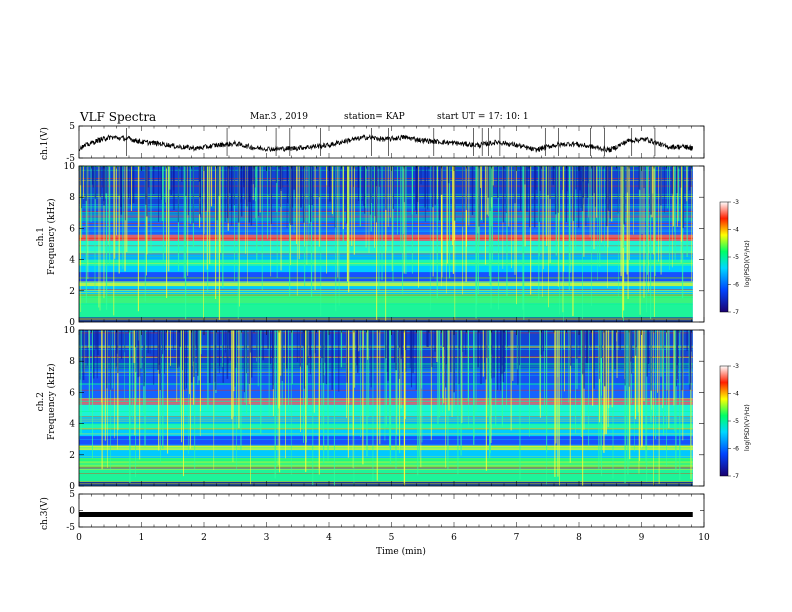  What do you see at coordinates (204, 538) in the screenshot?
I see `x-tick-label: 2` at bounding box center [204, 538].